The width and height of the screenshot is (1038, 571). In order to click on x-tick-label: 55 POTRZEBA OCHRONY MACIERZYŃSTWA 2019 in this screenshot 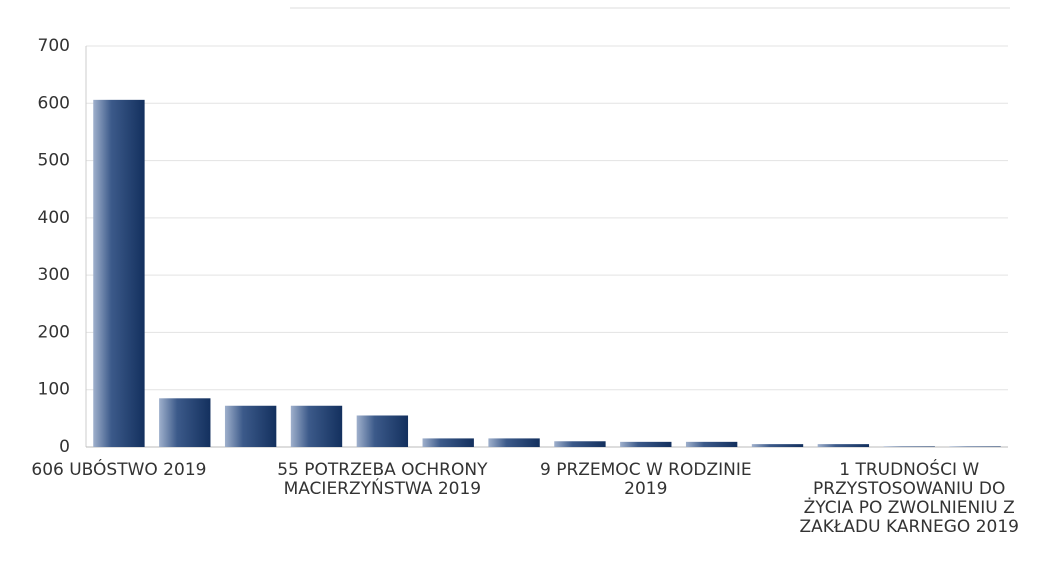, I will do `click(382, 479)`.